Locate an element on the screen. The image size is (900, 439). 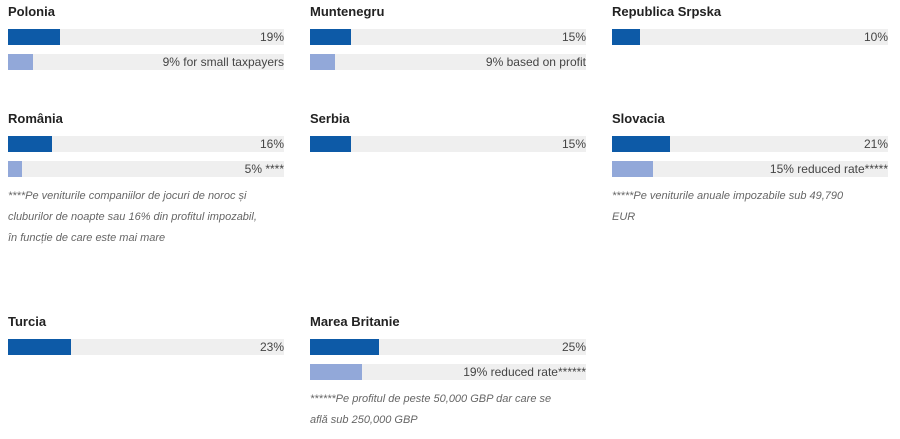
secondary-rate-bar: 19% reduced rate****** is located at coordinates (448, 372).